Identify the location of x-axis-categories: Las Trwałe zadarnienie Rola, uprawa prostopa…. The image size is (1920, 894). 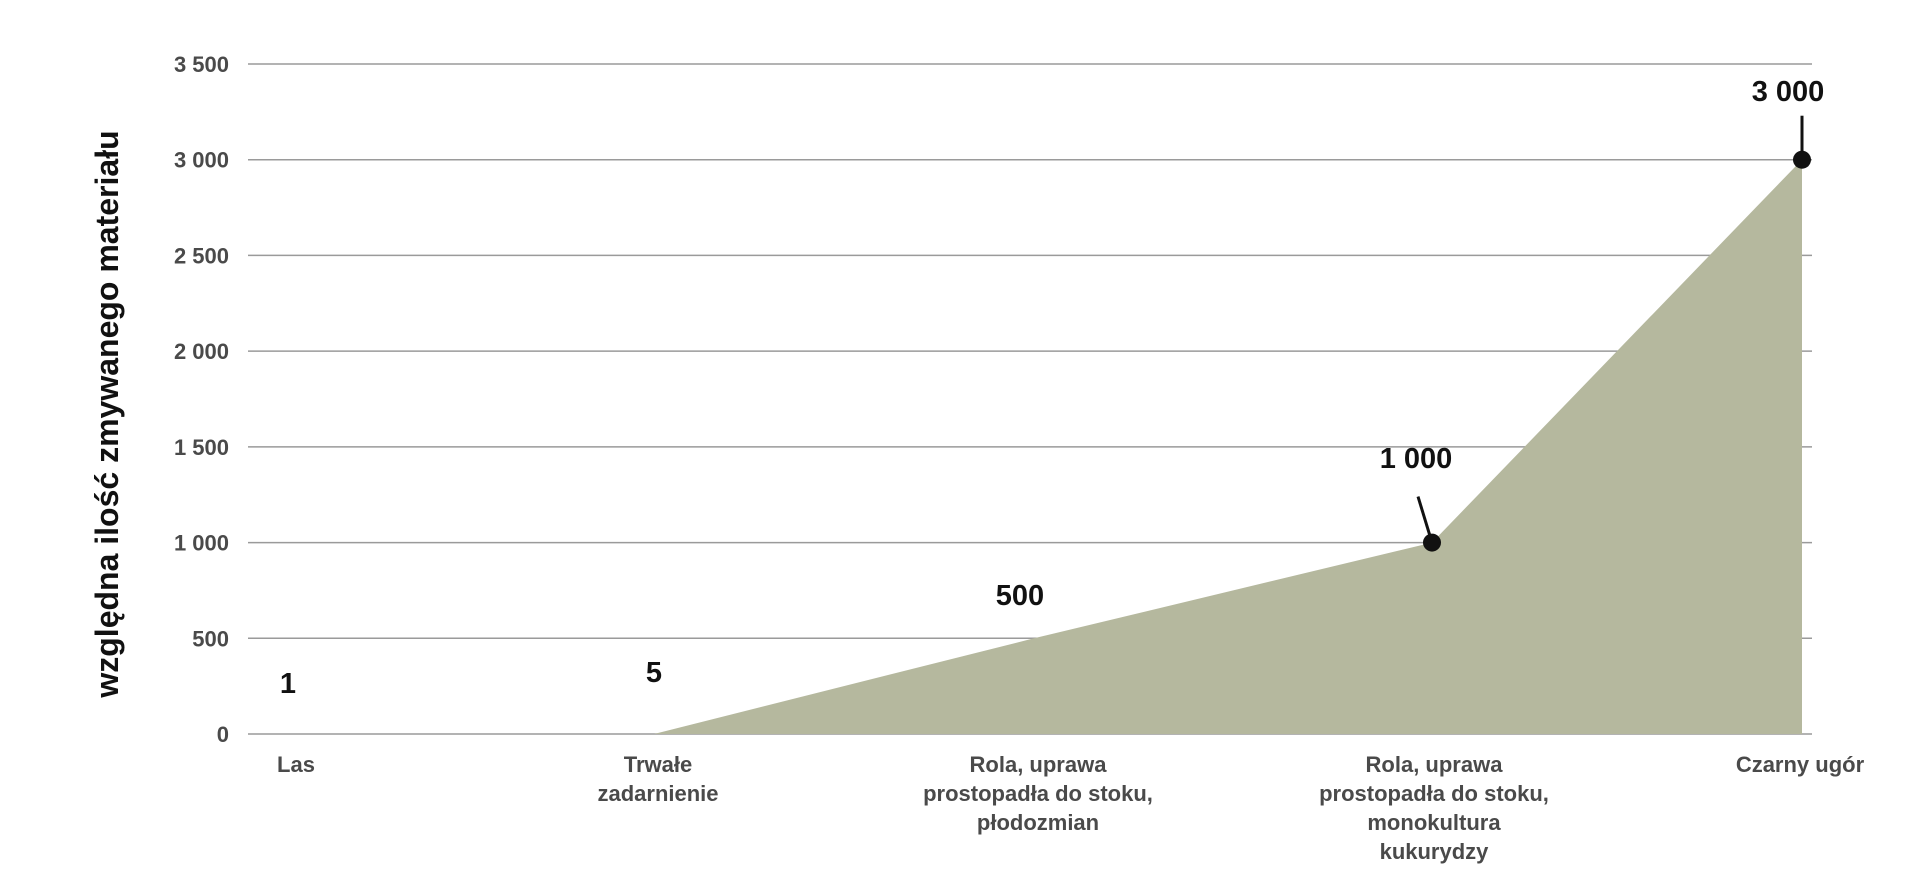
(1071, 808).